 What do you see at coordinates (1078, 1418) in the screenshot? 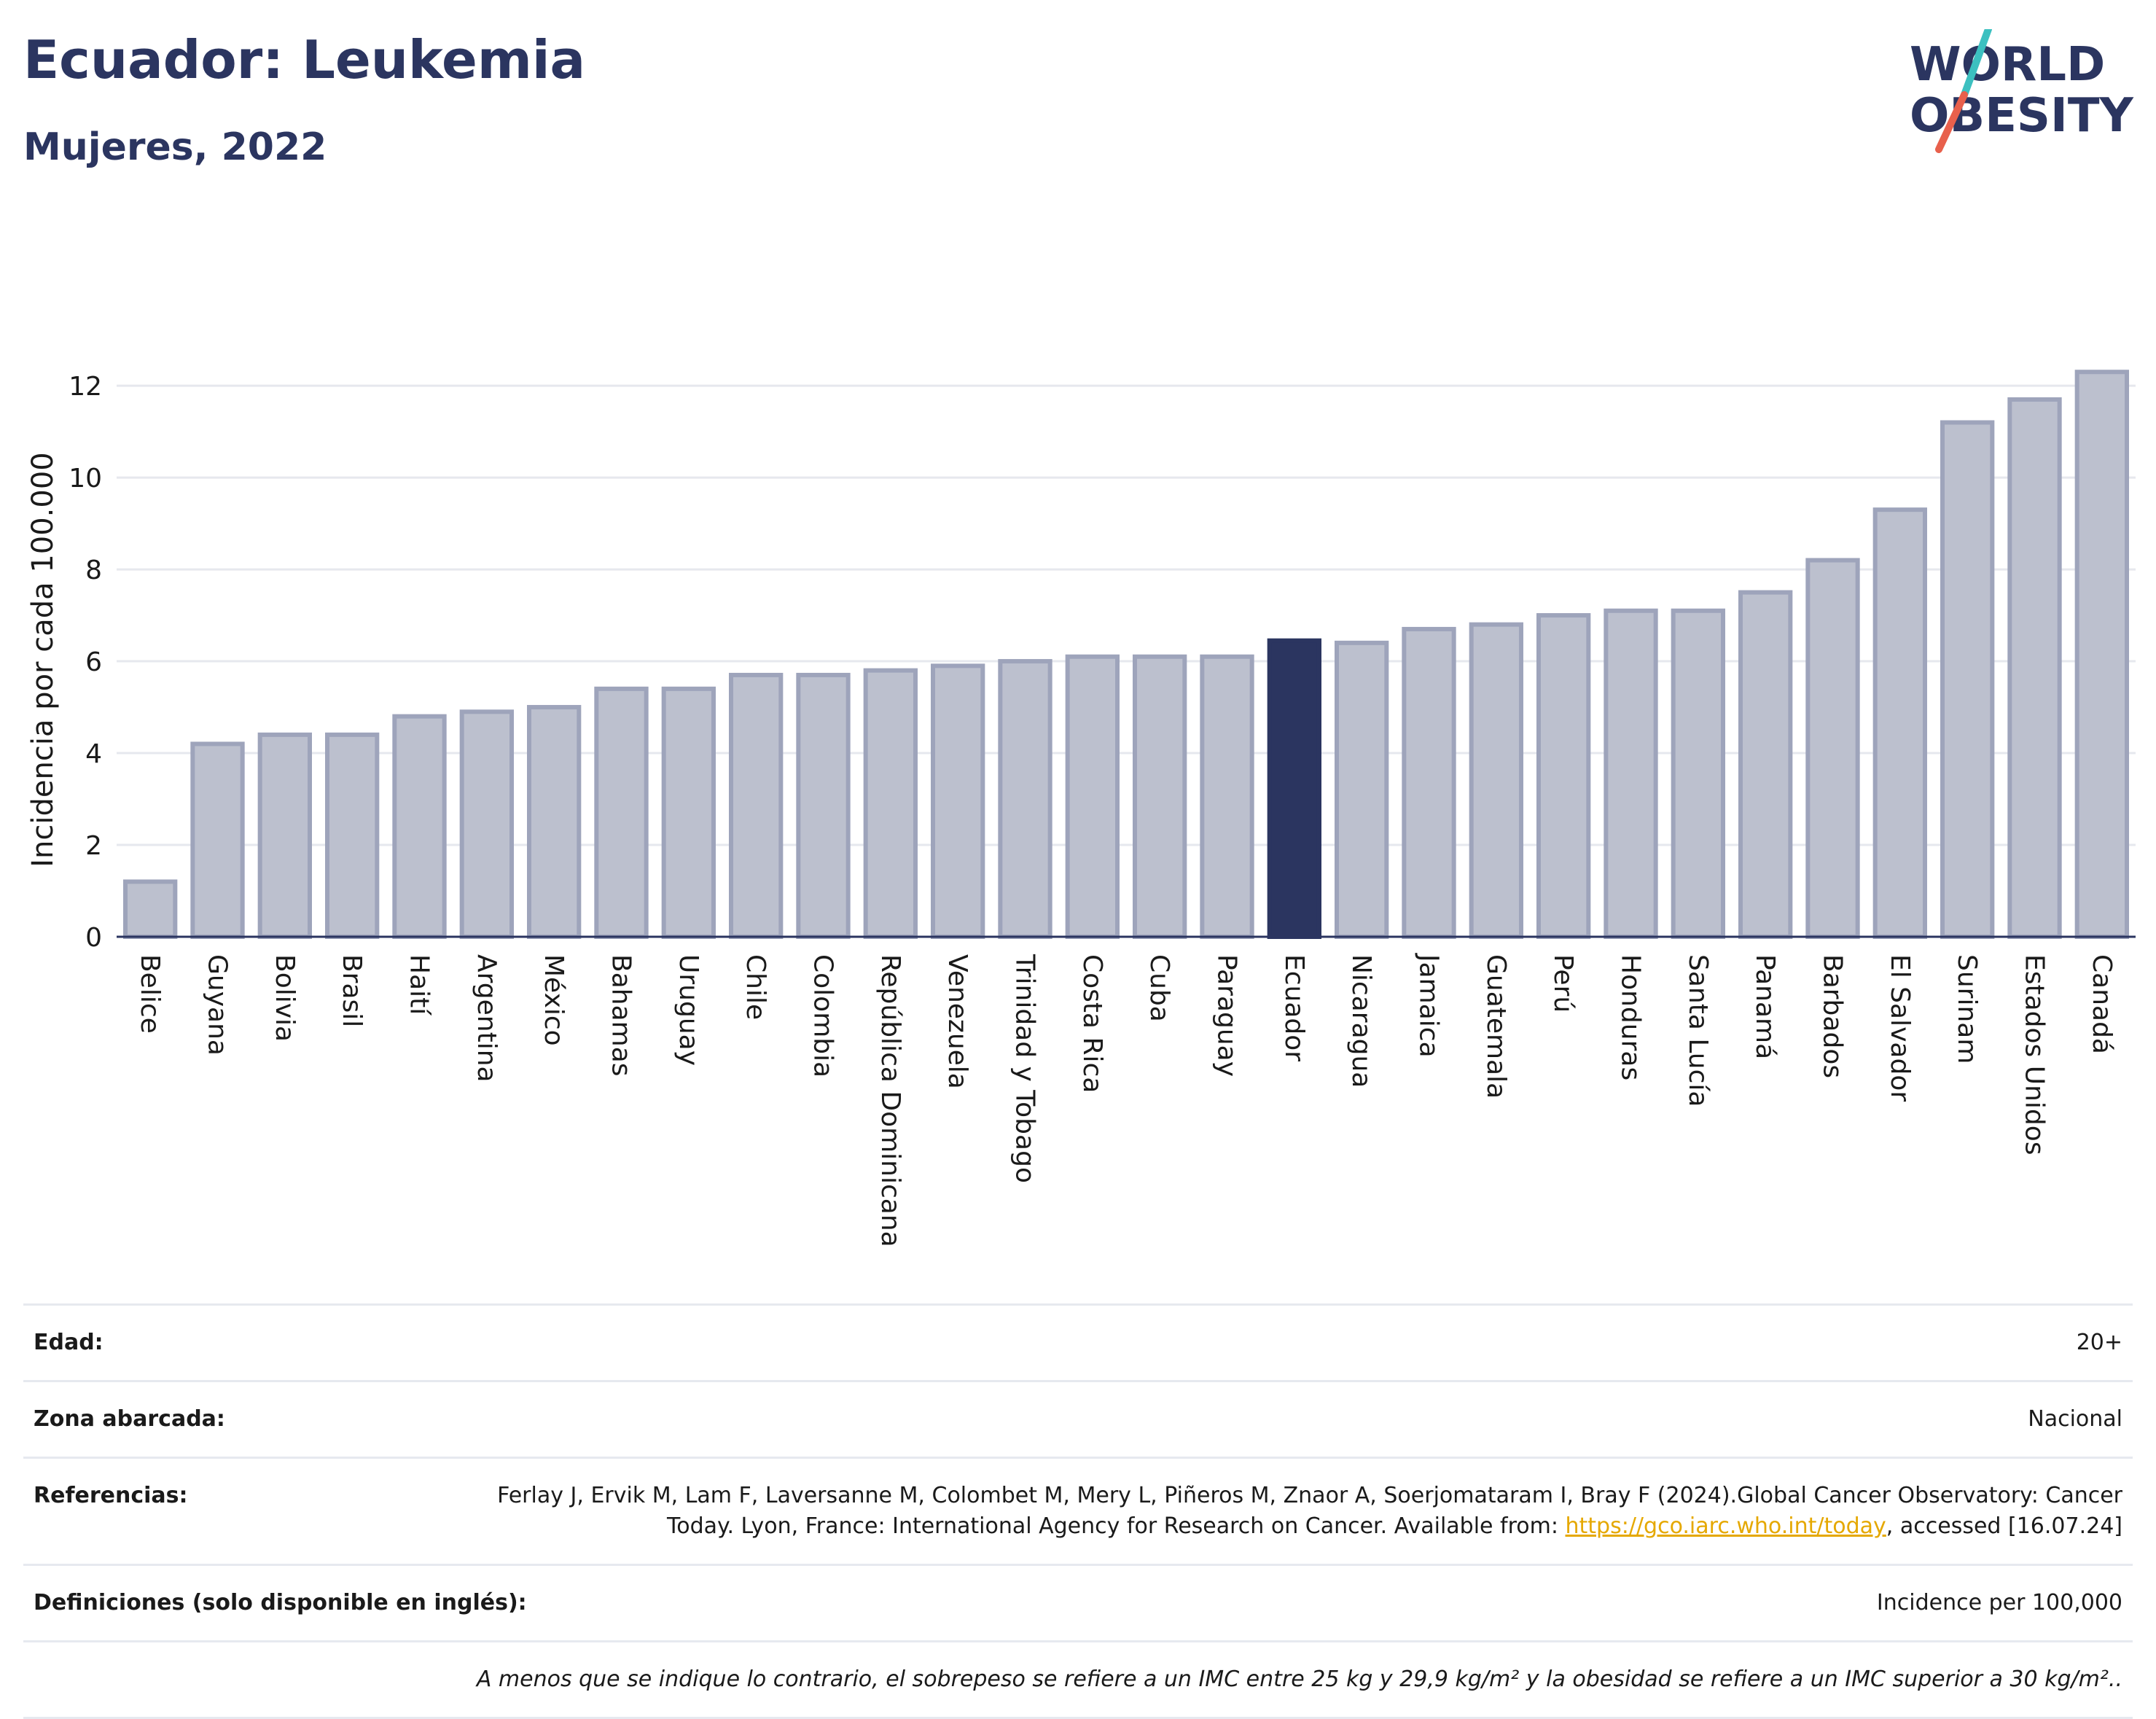
I see `info-row-zone: Zona abarcada: Nacional` at bounding box center [1078, 1418].